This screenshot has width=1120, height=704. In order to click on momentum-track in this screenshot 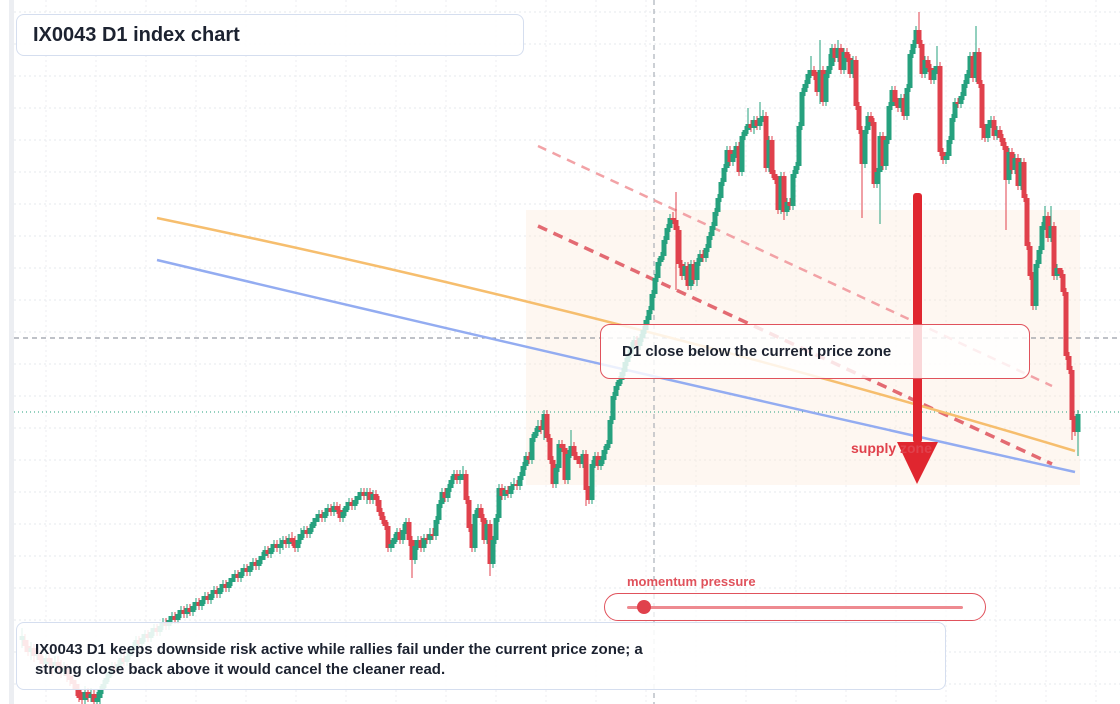, I will do `click(795, 607)`.